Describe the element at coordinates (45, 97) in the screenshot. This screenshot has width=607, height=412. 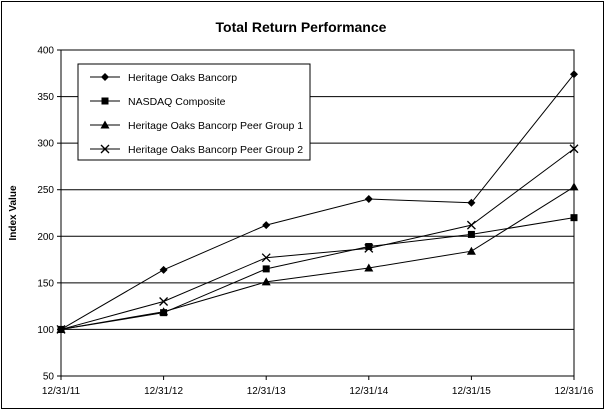
I see `y-tick-label: 350` at that location.